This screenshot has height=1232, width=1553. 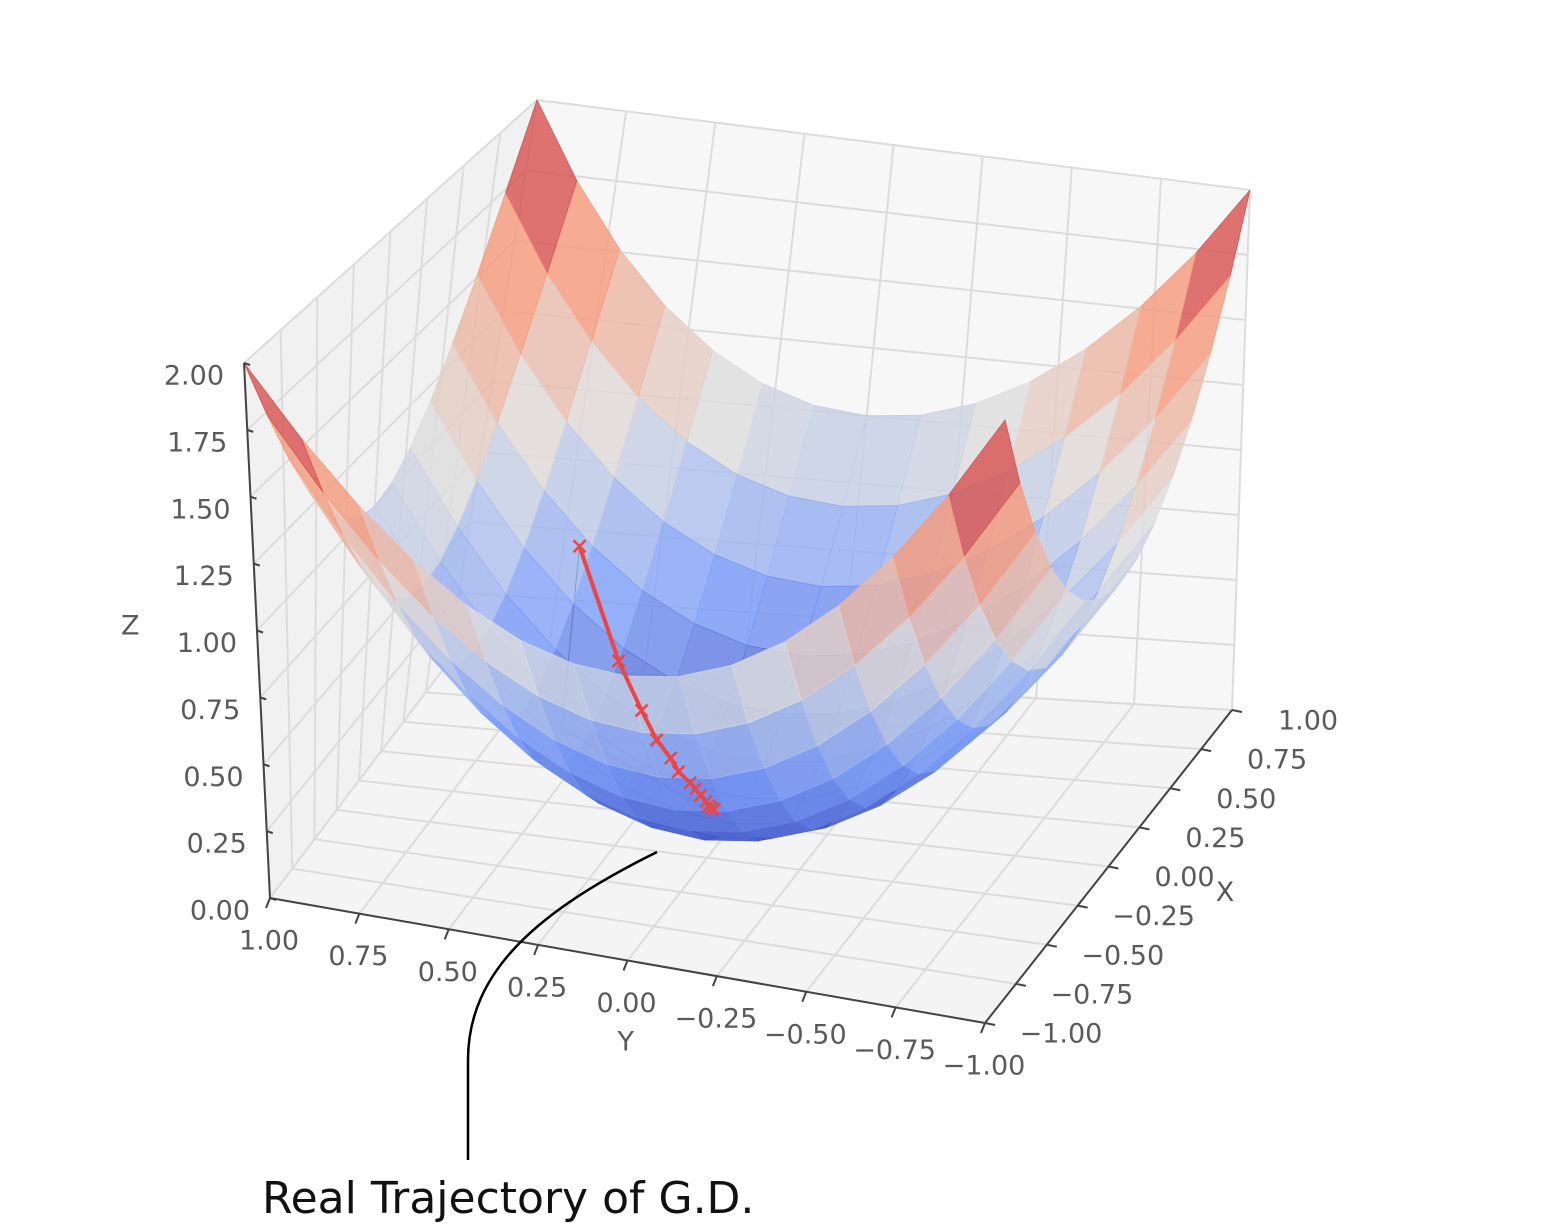 What do you see at coordinates (1184, 877) in the screenshot?
I see `x-tick-label: 0.00` at bounding box center [1184, 877].